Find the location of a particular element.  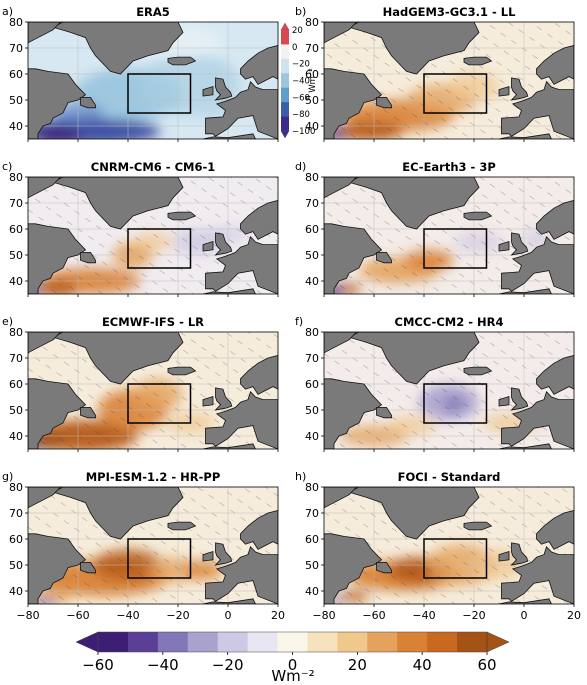

map-panel-3: CNRM-CM6 - CM6-1 c)80 70 60 50 40 is located at coordinates (140, 228).